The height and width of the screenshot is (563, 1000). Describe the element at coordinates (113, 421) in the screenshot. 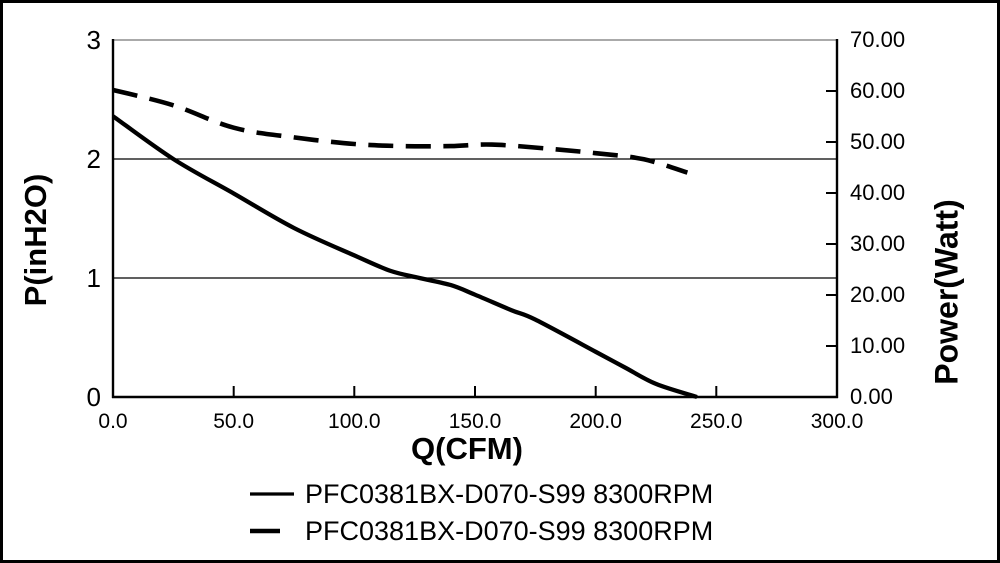

I see `x-tick-label: 0.0` at that location.